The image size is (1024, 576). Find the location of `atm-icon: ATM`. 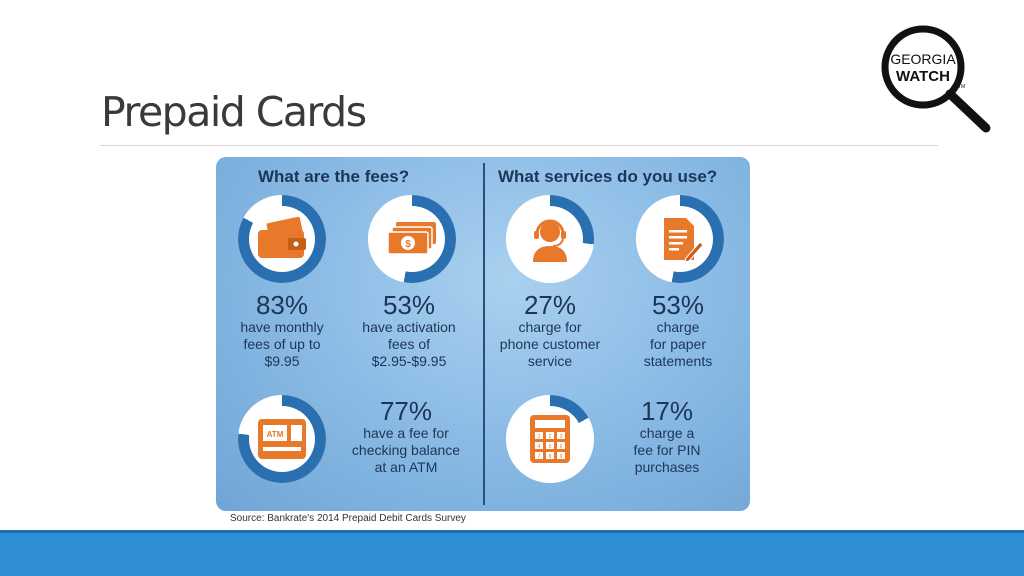

atm-icon: ATM is located at coordinates (282, 439).